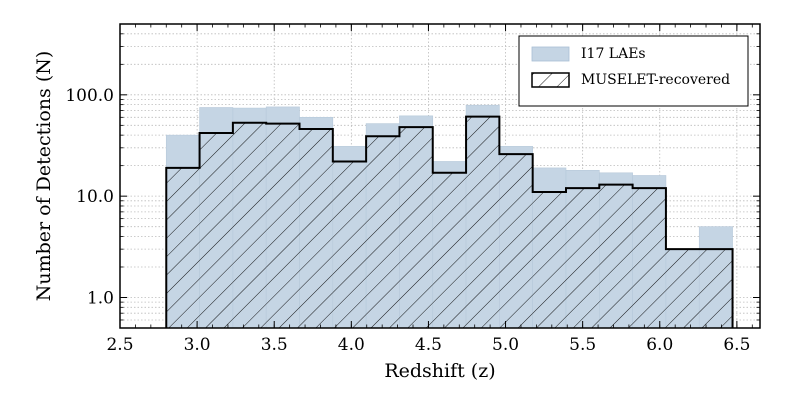 The height and width of the screenshot is (400, 800). What do you see at coordinates (655, 80) in the screenshot?
I see `legend-label-muselet: MUSELET-recovered` at bounding box center [655, 80].